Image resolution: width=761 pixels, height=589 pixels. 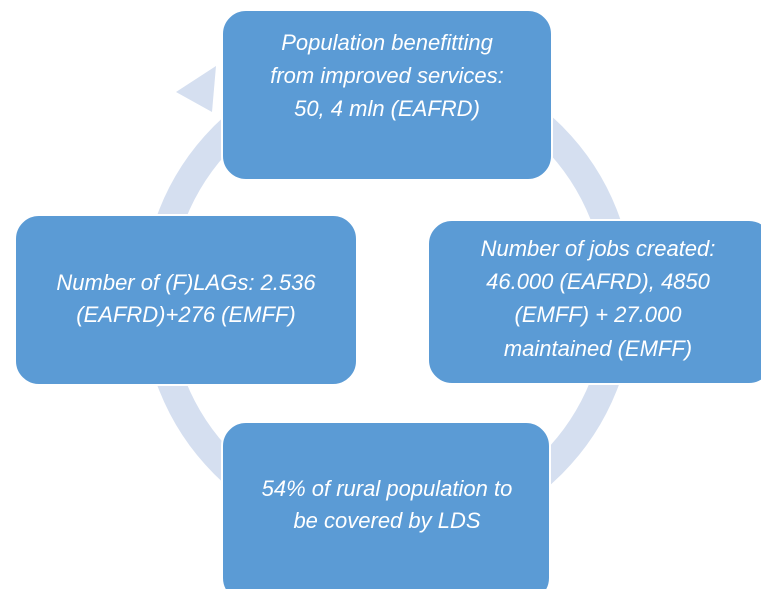 What do you see at coordinates (598, 248) in the screenshot?
I see `node-text: Number of jobs created:` at bounding box center [598, 248].